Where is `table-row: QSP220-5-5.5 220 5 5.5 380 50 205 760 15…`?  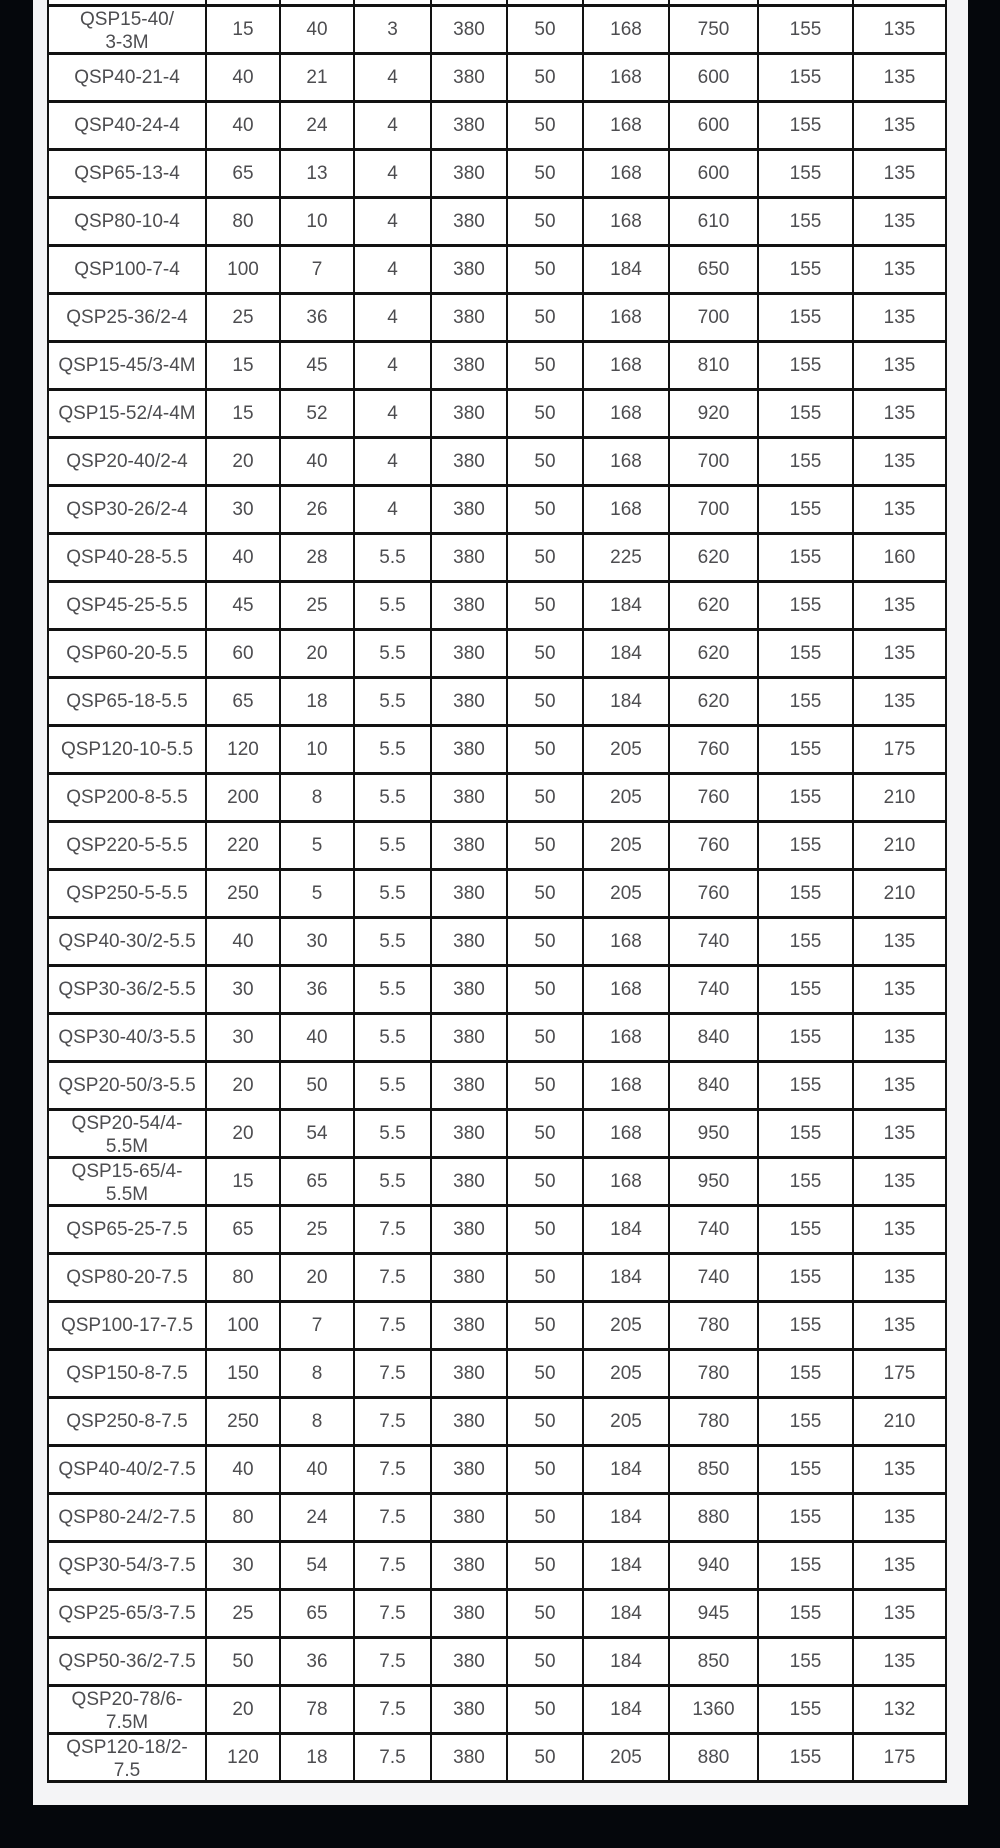 table-row: QSP220-5-5.5 220 5 5.5 380 50 205 760 15… is located at coordinates (497, 845).